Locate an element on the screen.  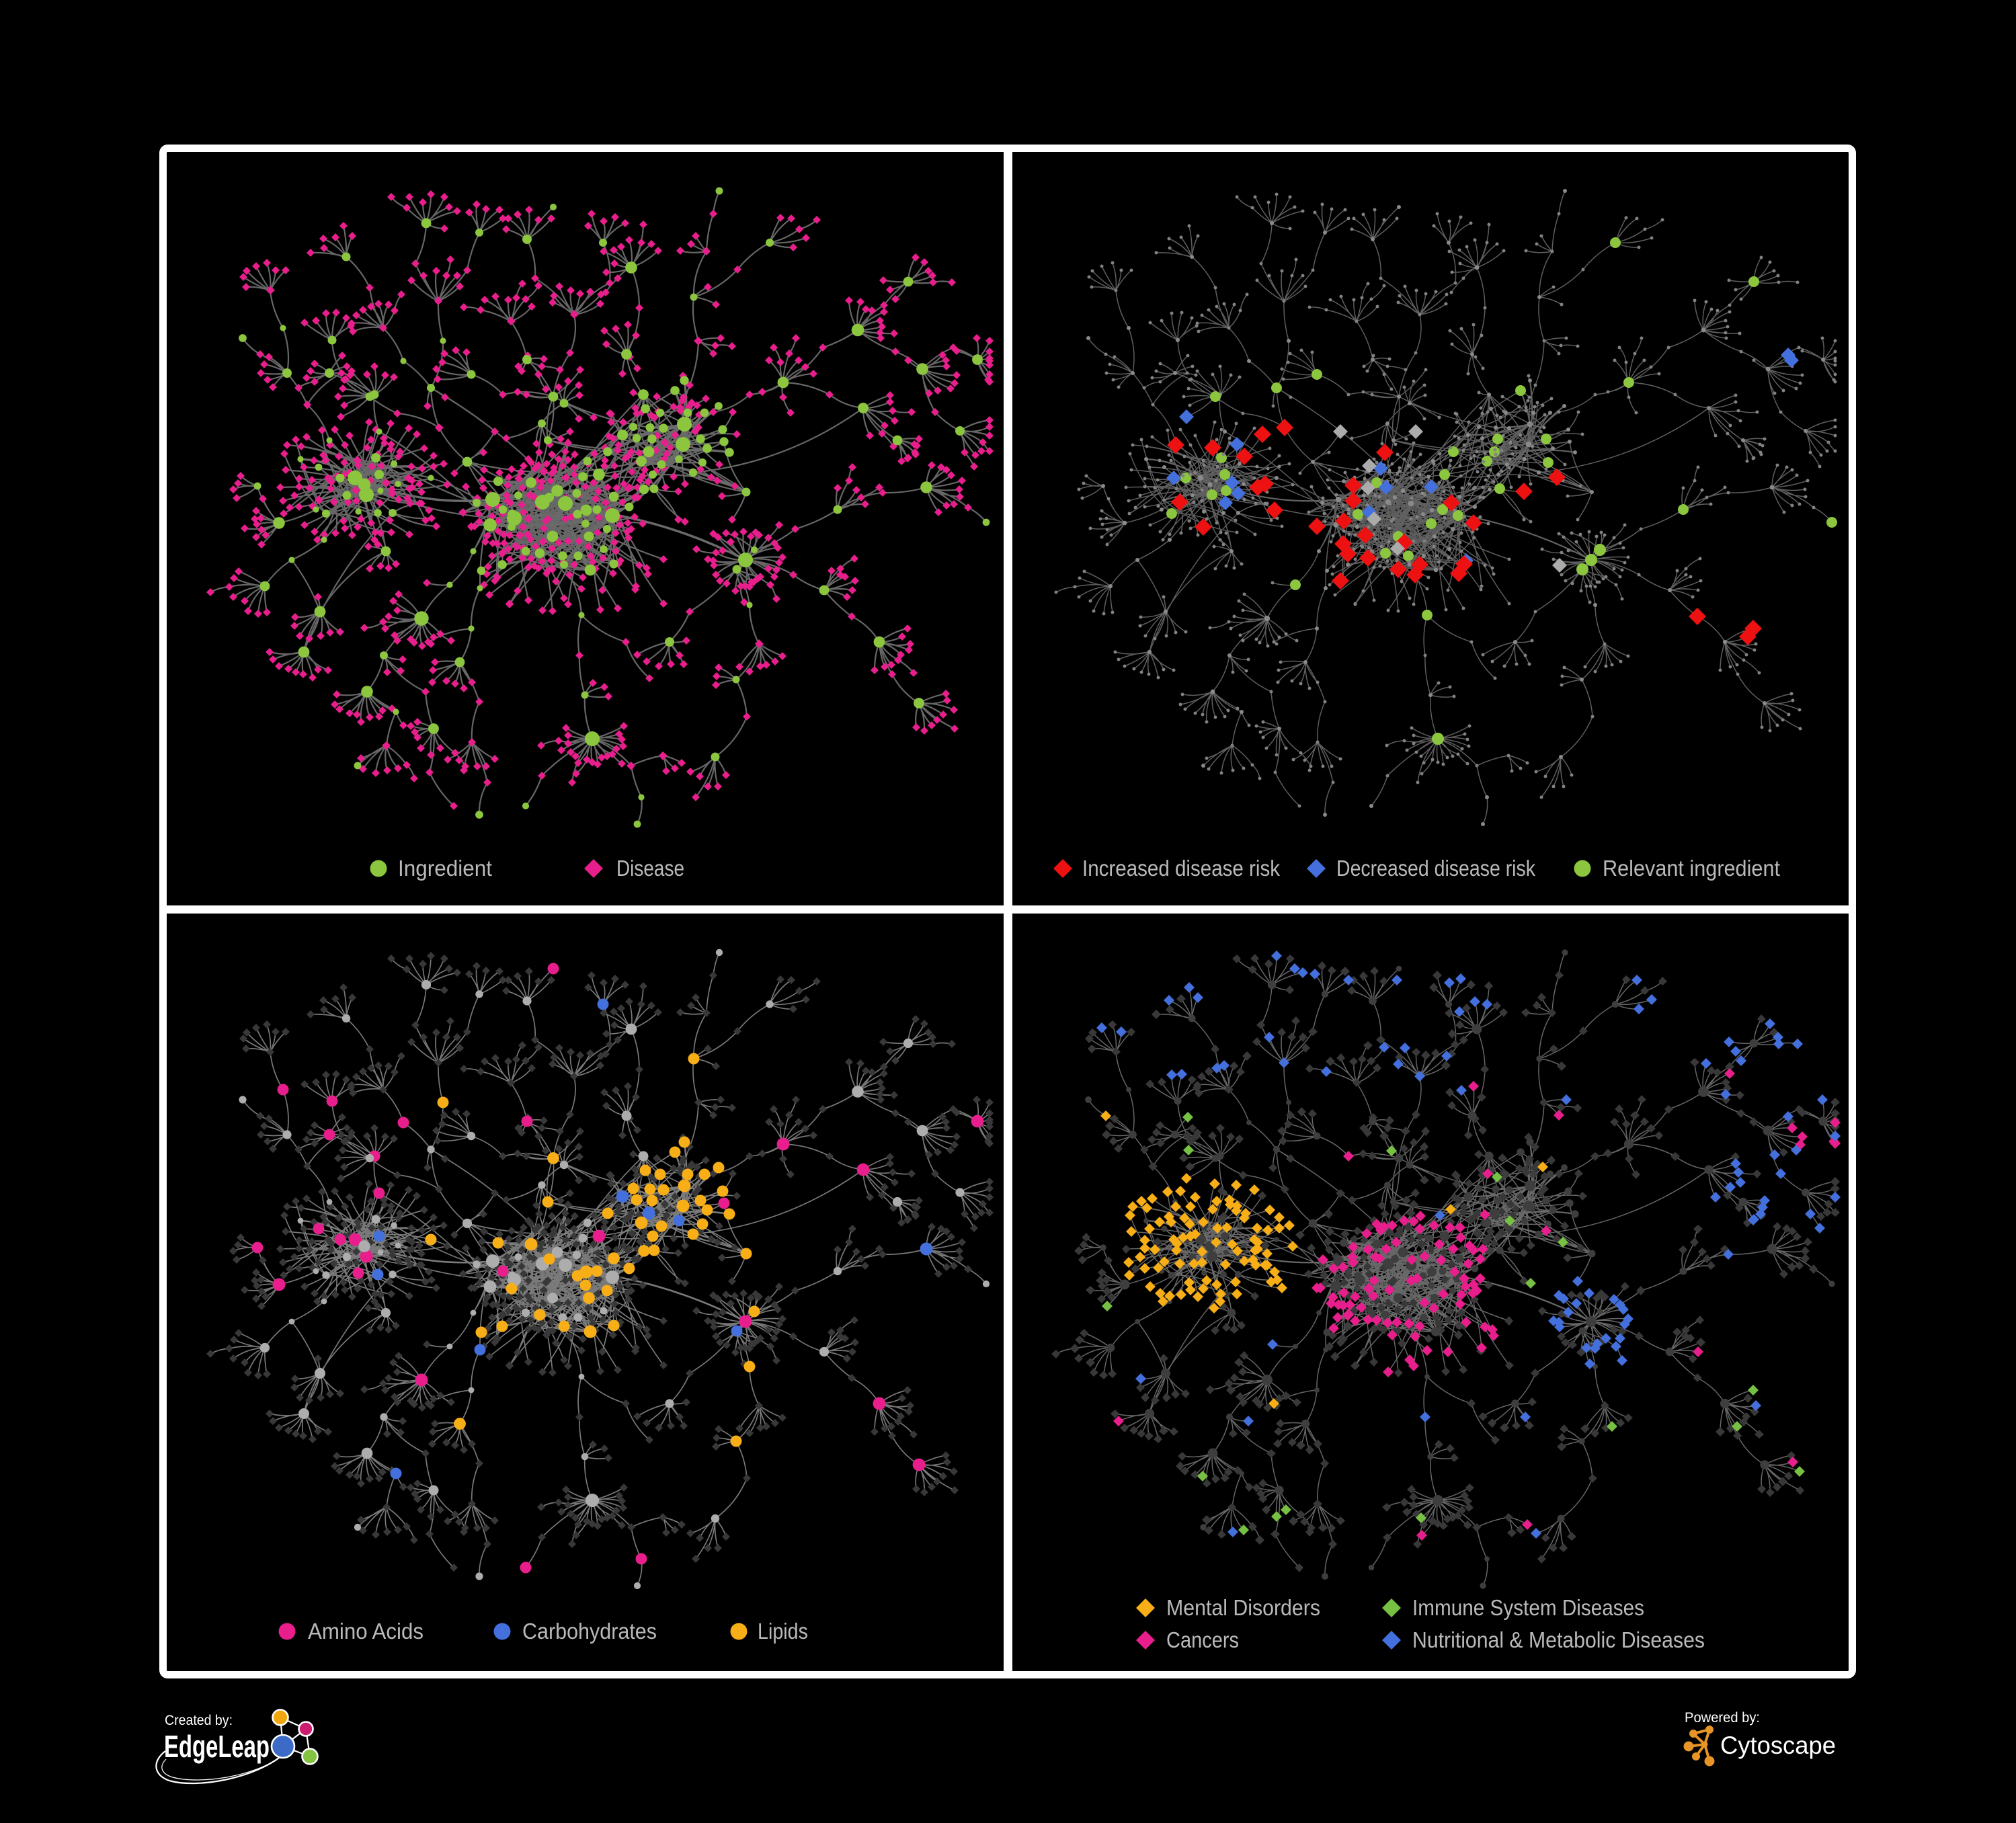
svg-text: Decreased disease risk is located at coordinates (1435, 868).